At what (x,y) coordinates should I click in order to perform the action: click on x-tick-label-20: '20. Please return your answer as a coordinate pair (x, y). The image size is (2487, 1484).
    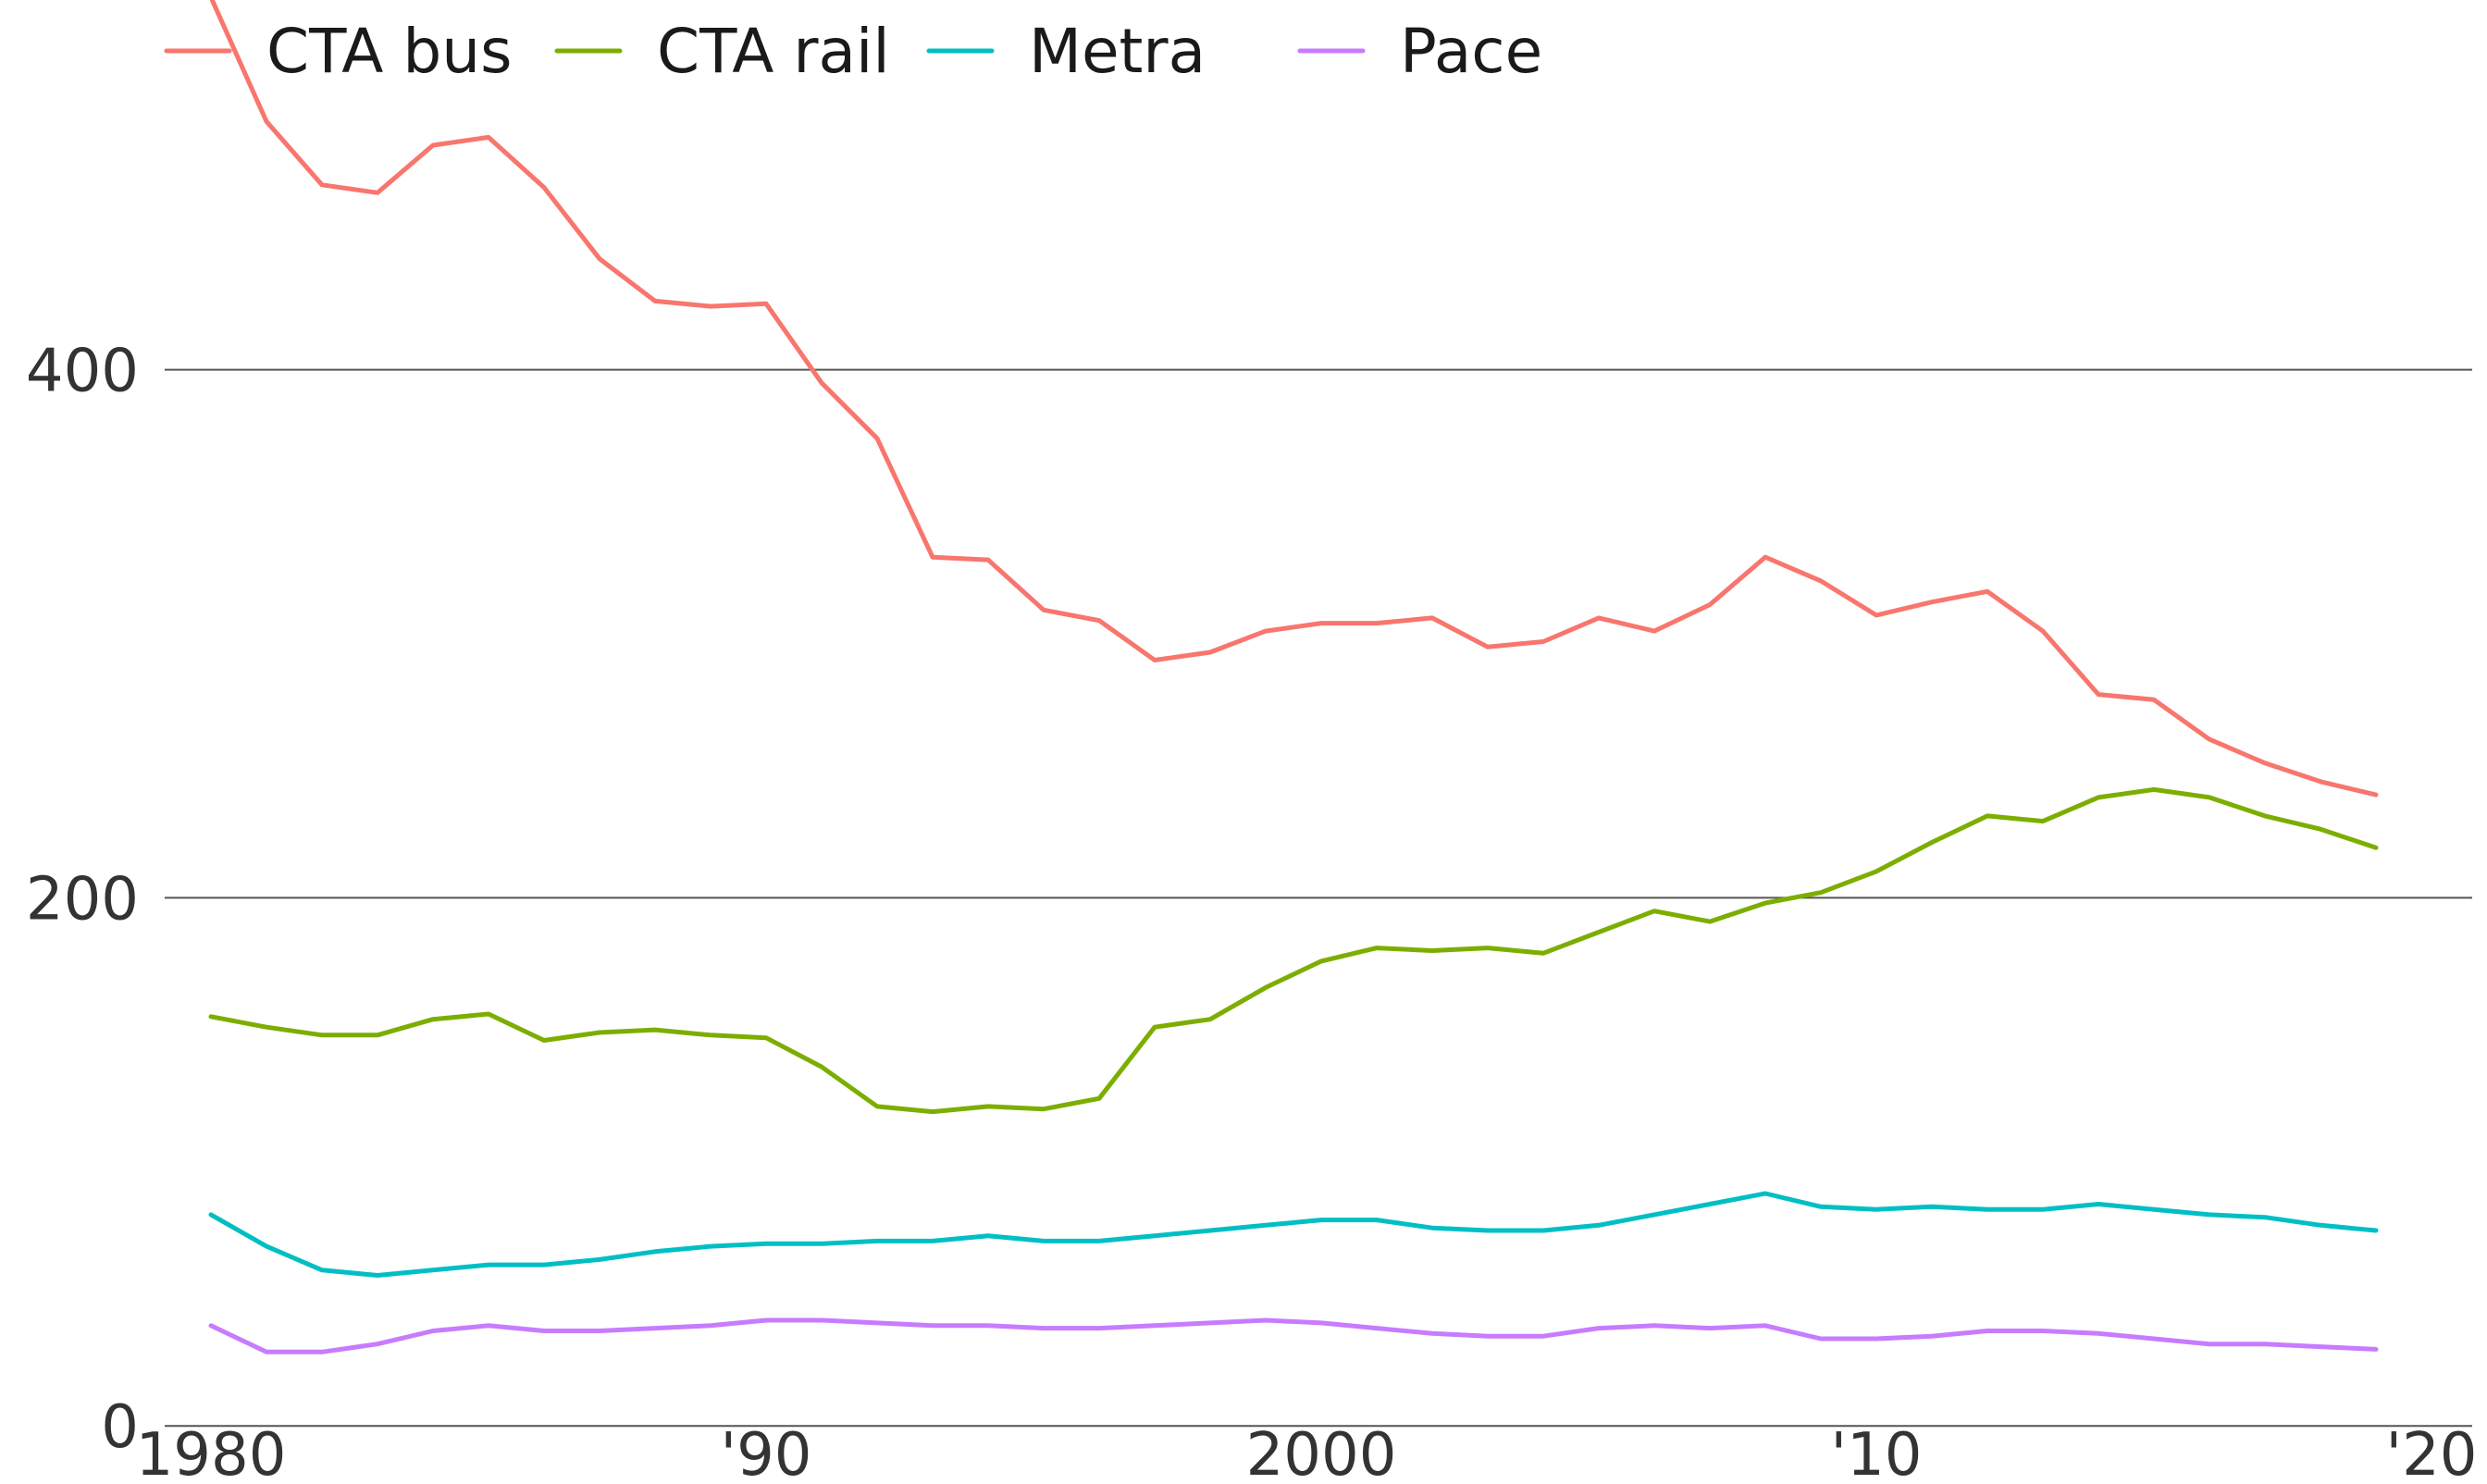
    Looking at the image, I should click on (2431, 1453).